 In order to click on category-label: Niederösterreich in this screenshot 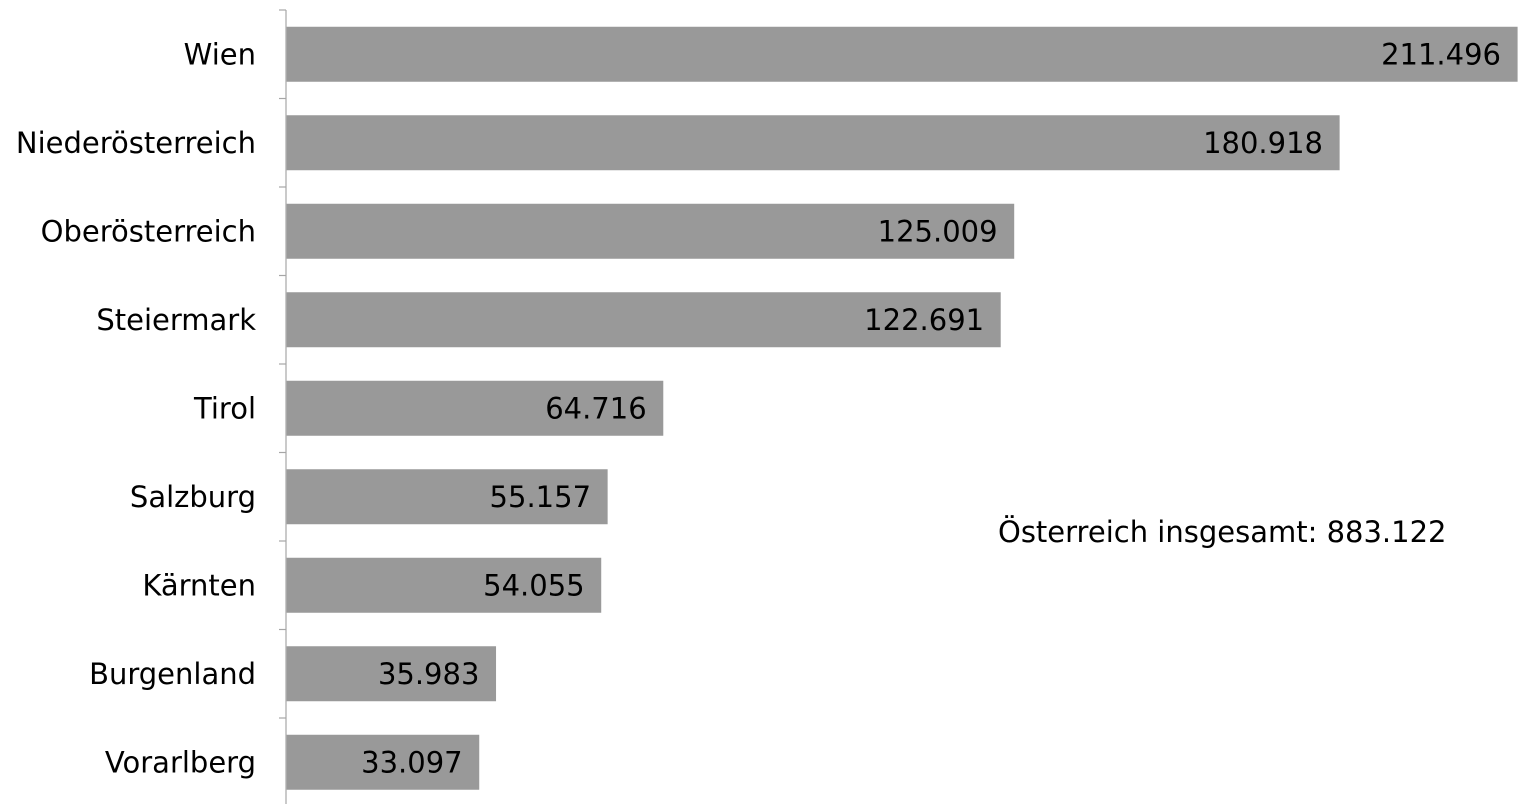, I will do `click(136, 143)`.